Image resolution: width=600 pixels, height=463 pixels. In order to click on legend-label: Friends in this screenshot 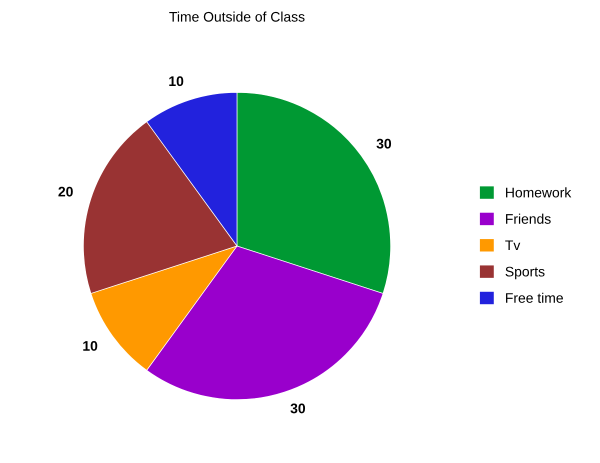, I will do `click(528, 219)`.